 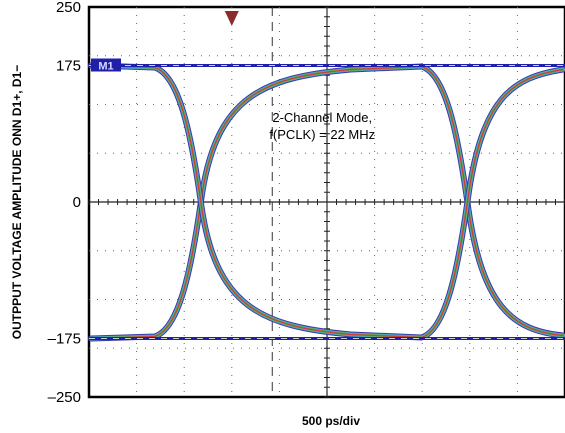 What do you see at coordinates (231, 18) in the screenshot?
I see `trigger-marker-icon` at bounding box center [231, 18].